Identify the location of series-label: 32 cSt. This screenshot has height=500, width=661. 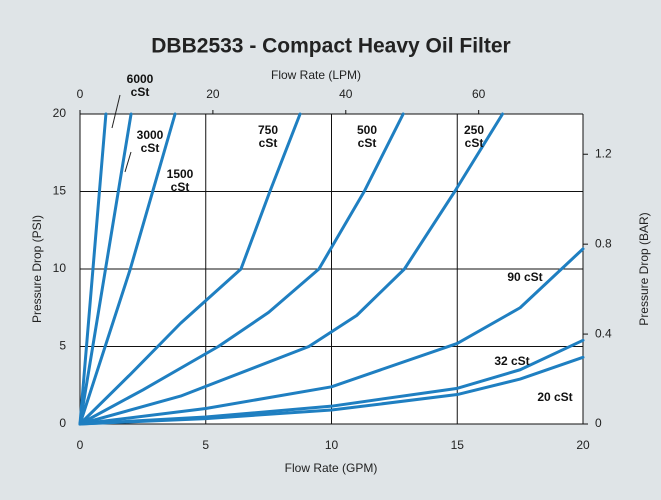
(512, 361).